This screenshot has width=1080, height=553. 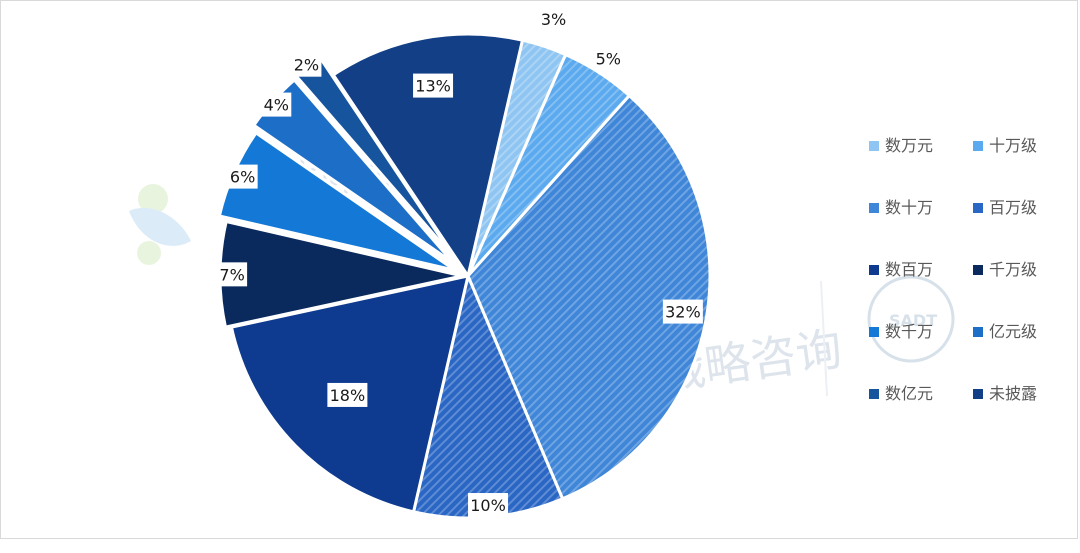 I want to click on data-label-7: 6%, so click(x=242, y=177).